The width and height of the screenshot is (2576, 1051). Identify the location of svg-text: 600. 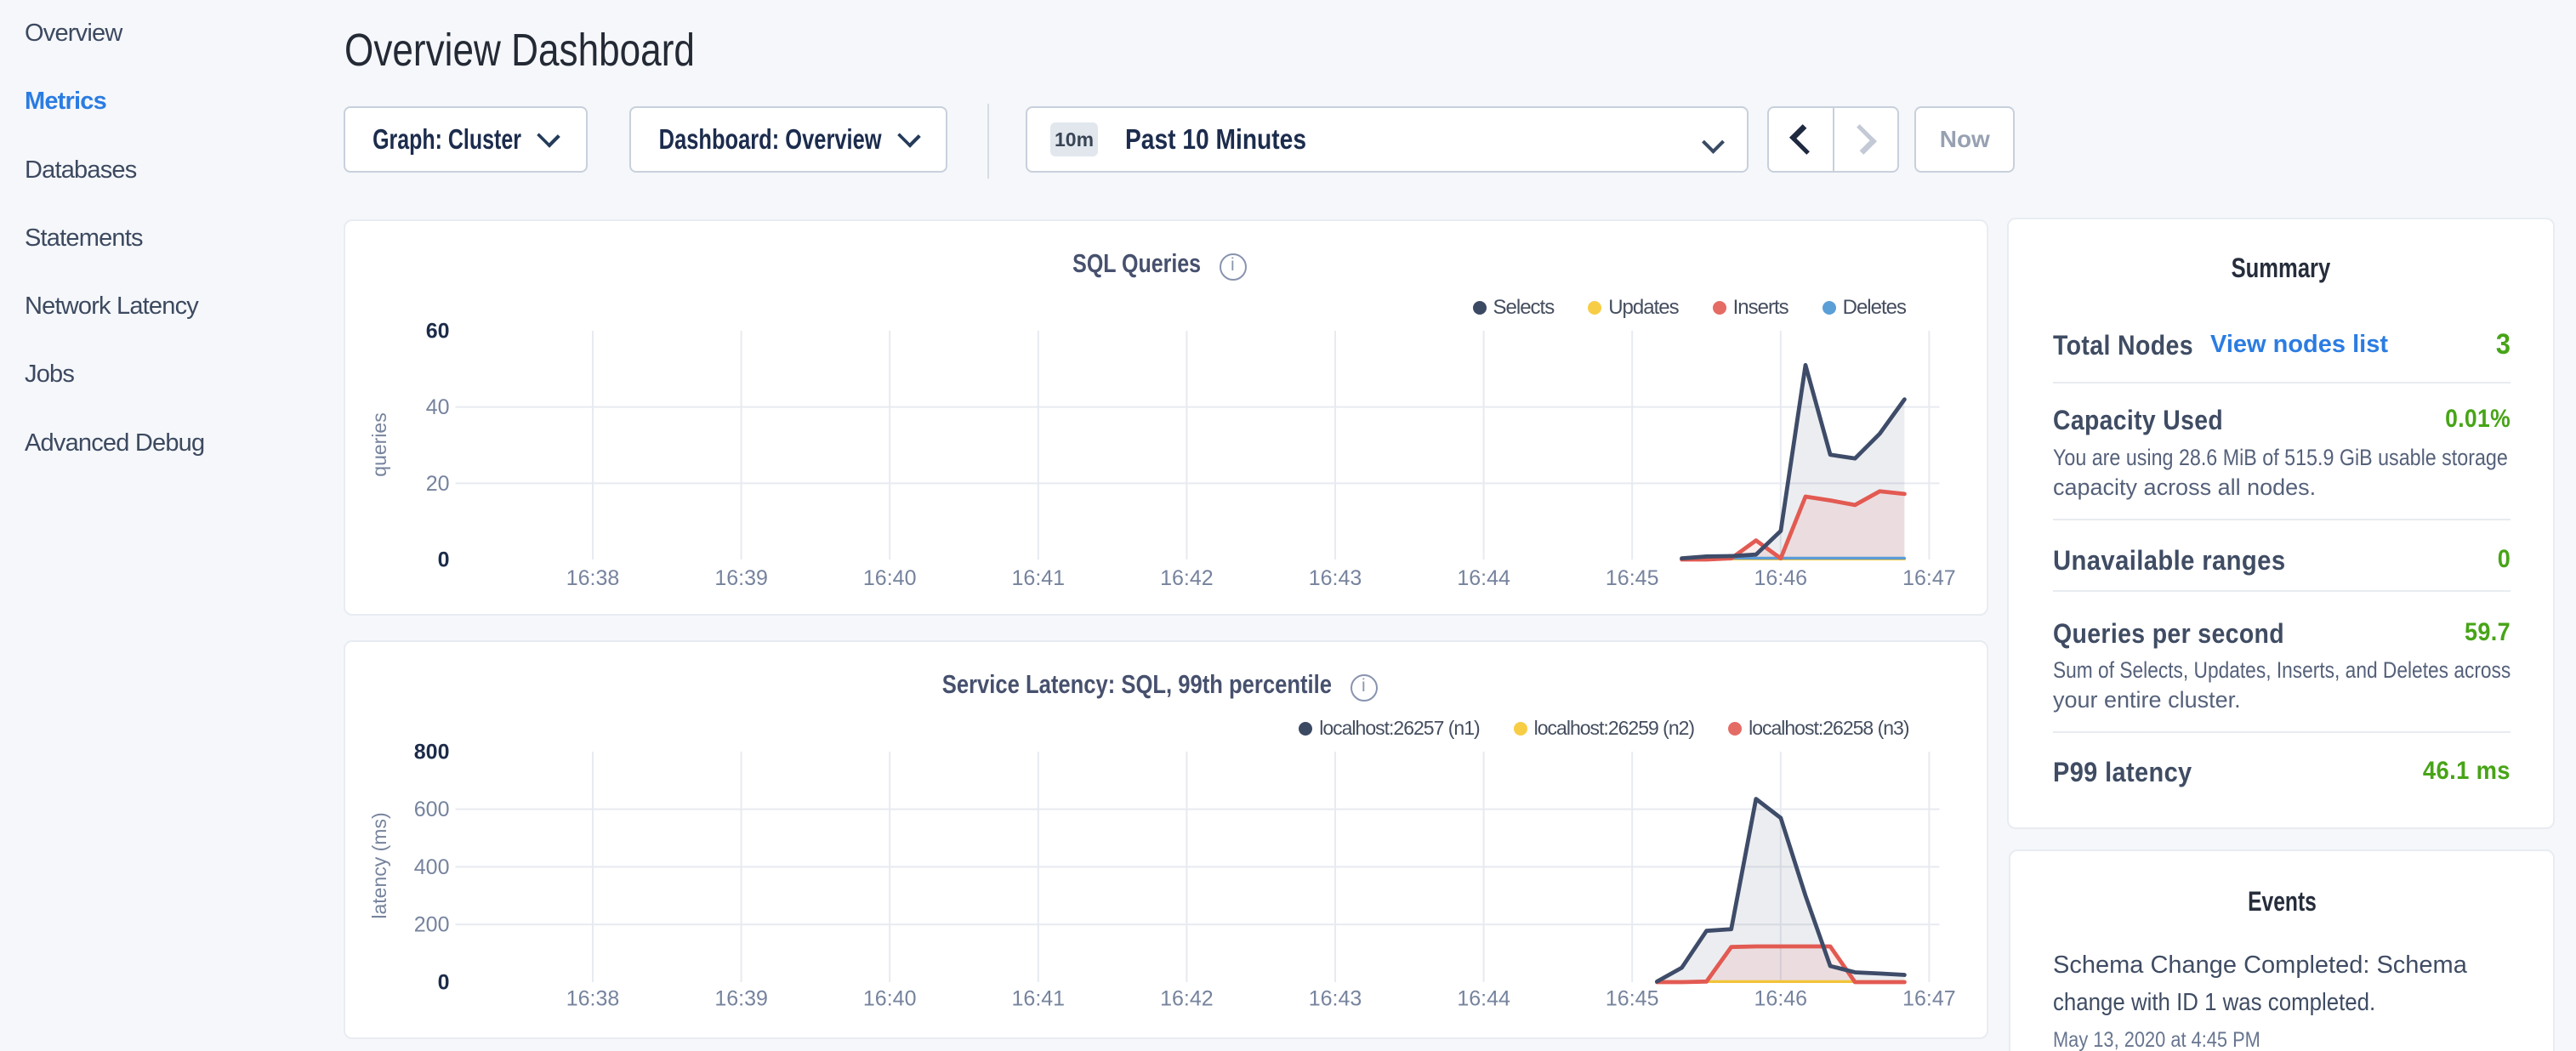
(431, 809).